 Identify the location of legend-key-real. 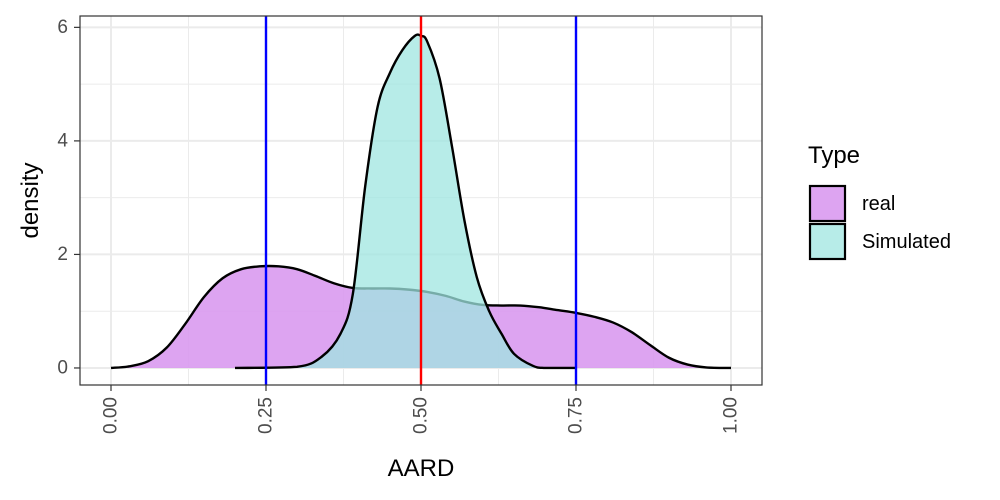
(827, 203).